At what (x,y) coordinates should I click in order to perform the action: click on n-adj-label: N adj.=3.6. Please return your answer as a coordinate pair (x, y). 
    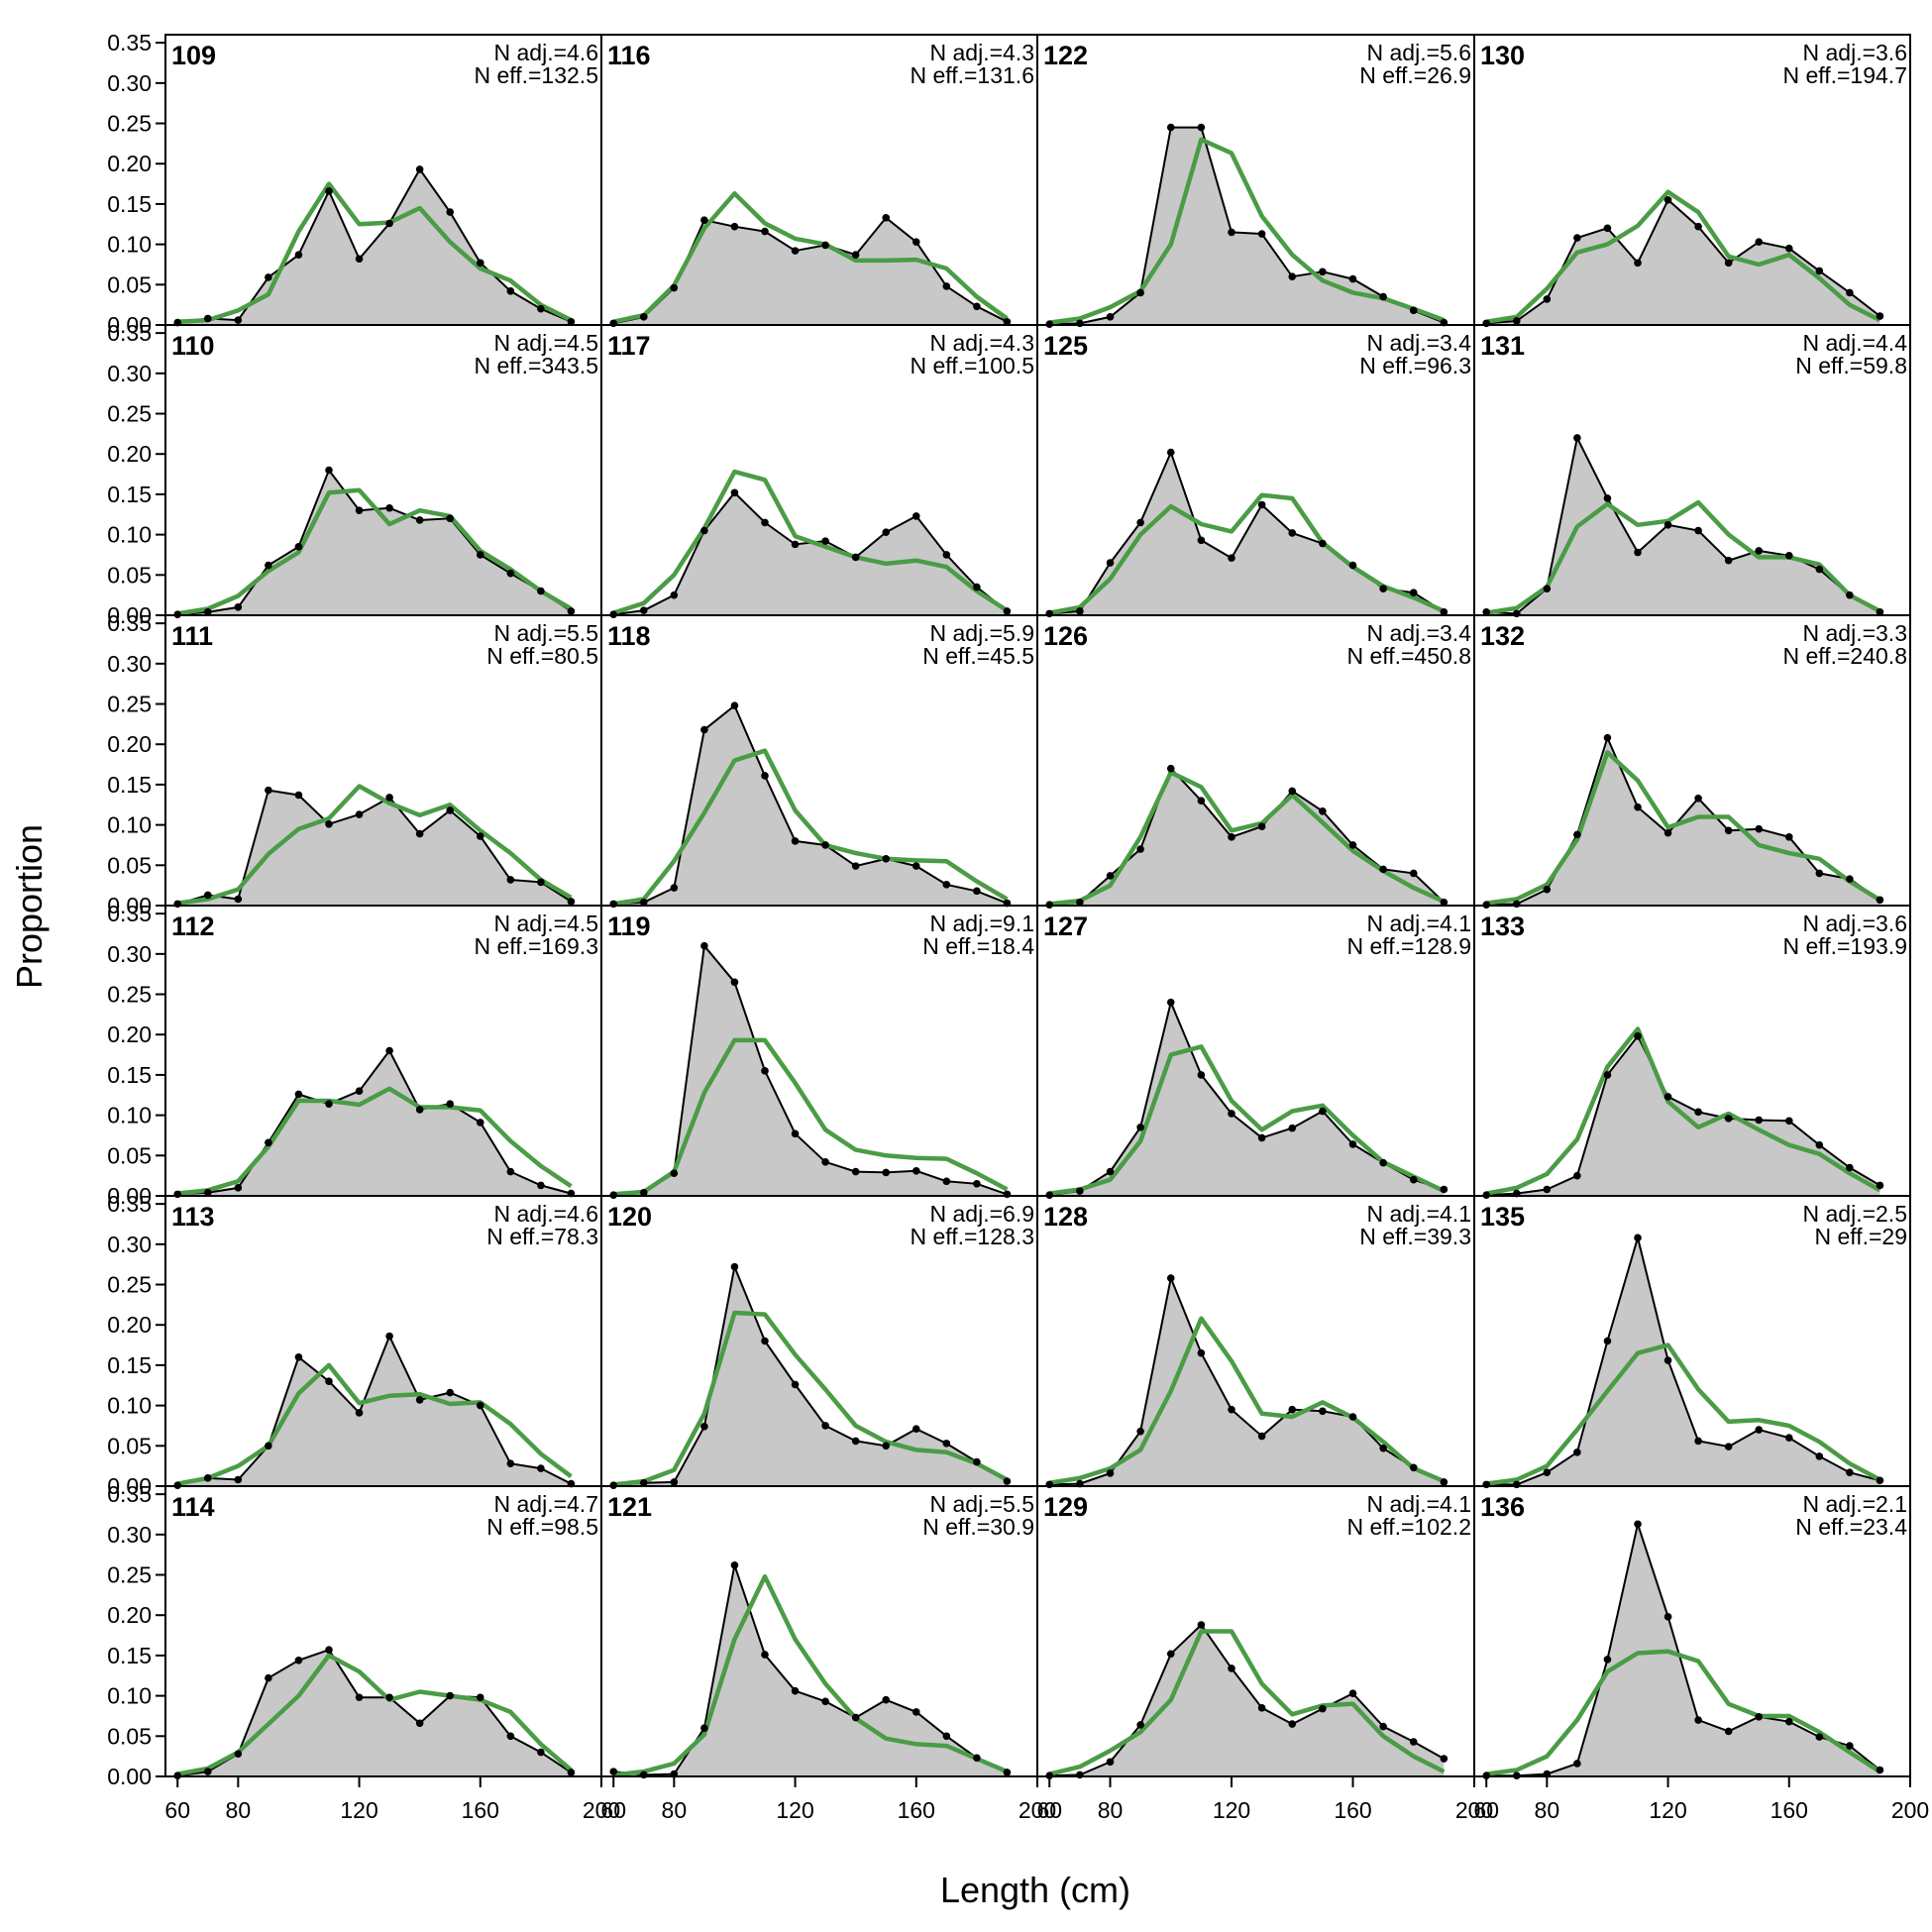
    Looking at the image, I should click on (1856, 923).